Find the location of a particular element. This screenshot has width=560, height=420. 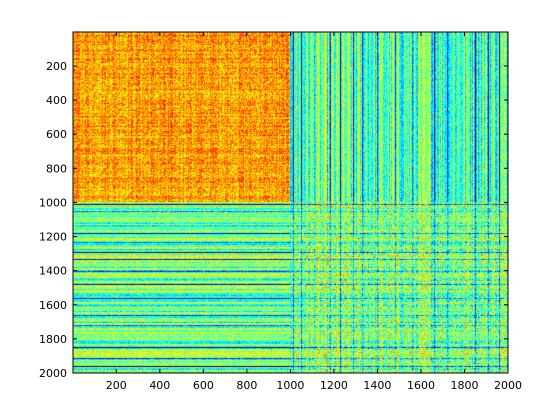

y-tick-label: 400 is located at coordinates (56, 100).